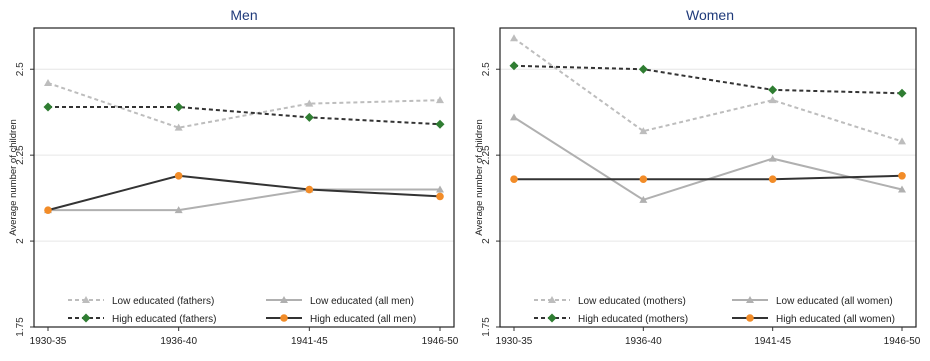  What do you see at coordinates (163, 301) in the screenshot?
I see `legend-label: Low educated (fathers)` at bounding box center [163, 301].